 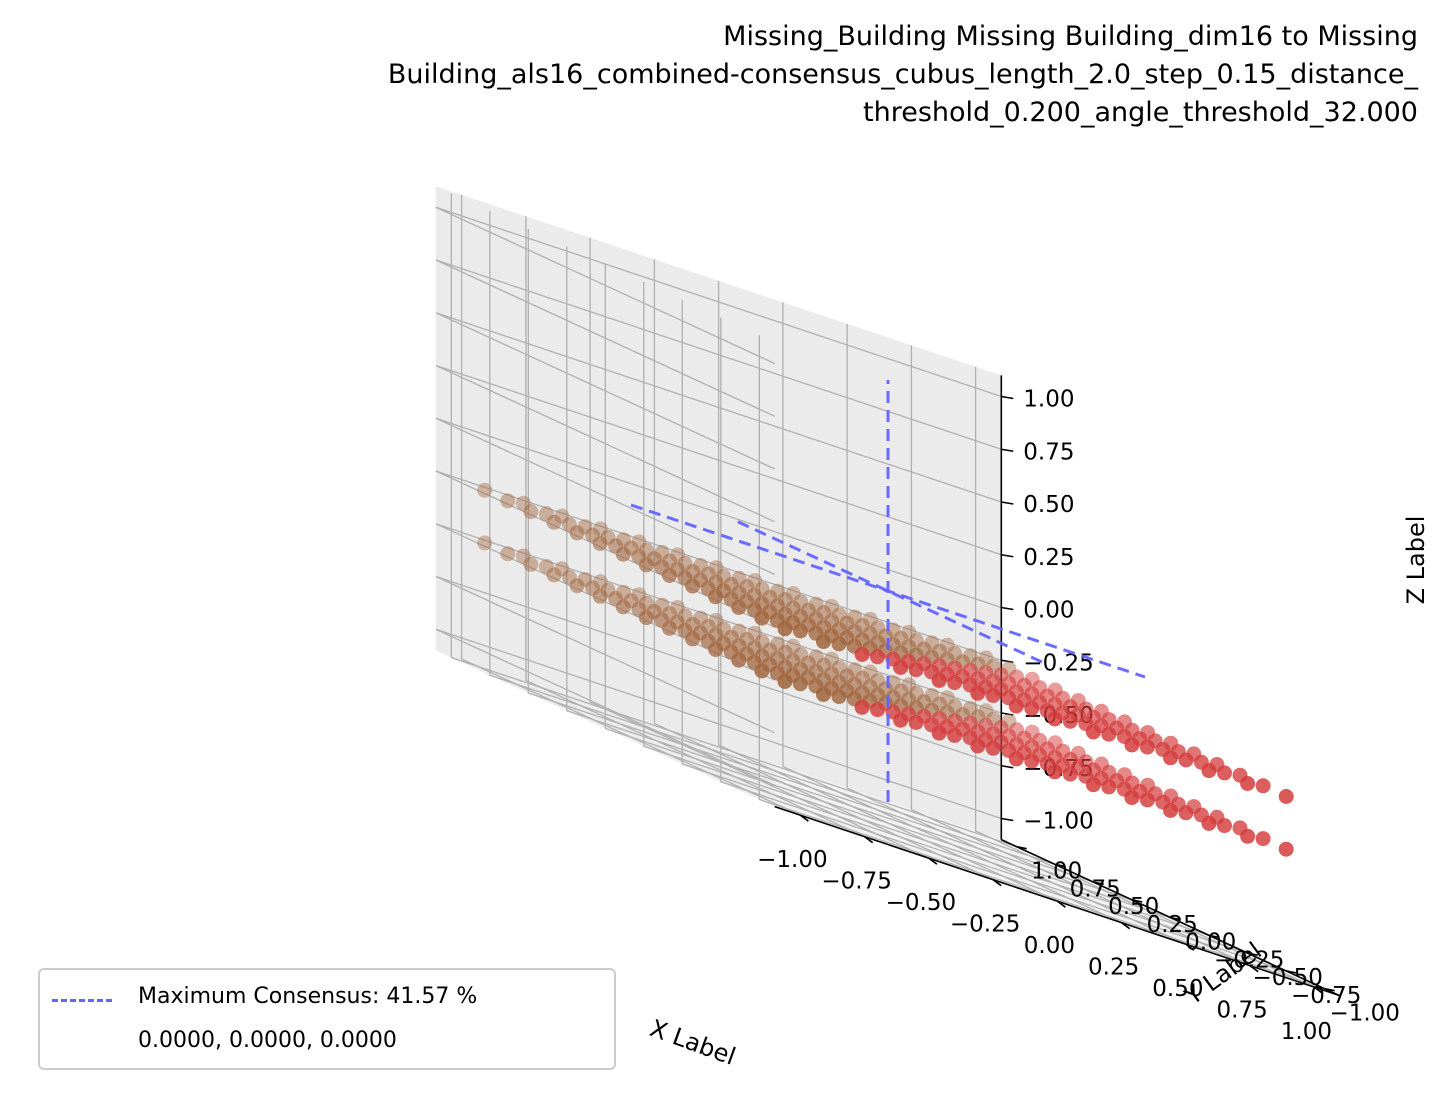 What do you see at coordinates (1113, 968) in the screenshot?
I see `x-tick-label: 0.25` at bounding box center [1113, 968].